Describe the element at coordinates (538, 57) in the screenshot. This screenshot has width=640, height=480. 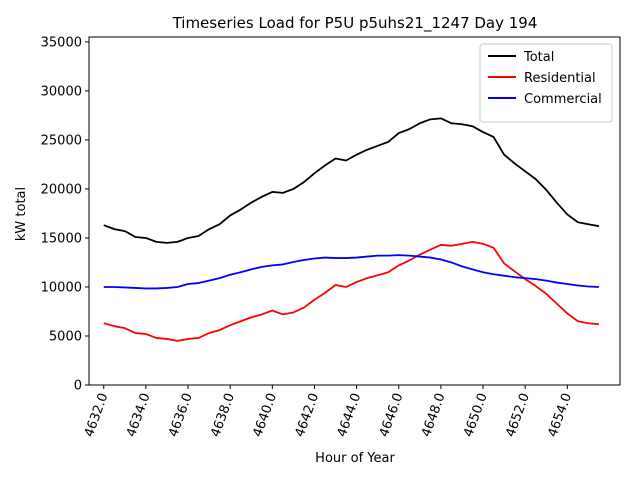
I see `legend-label-total: Total` at that location.